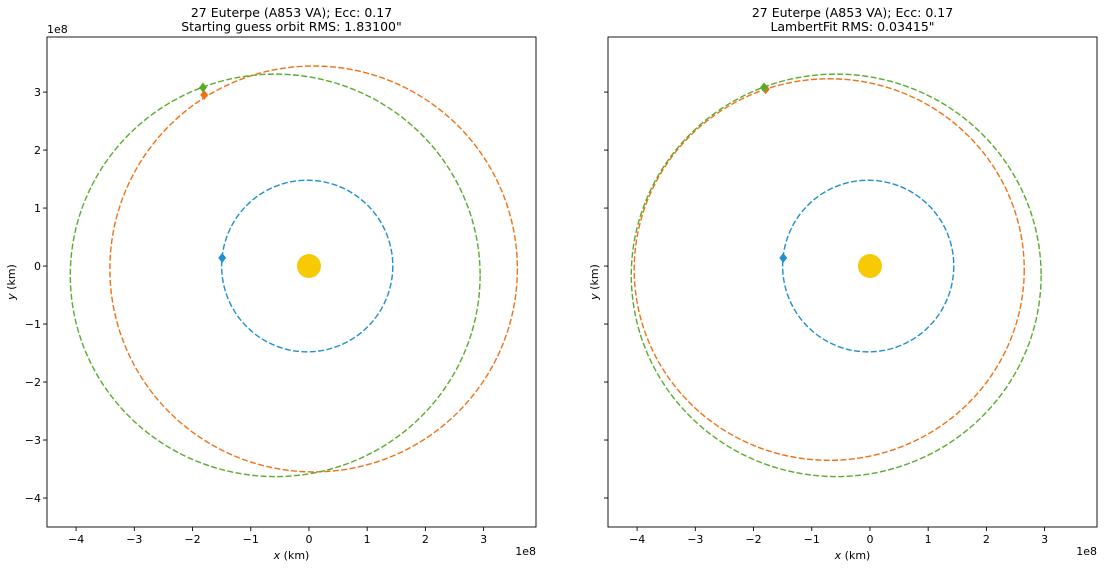  What do you see at coordinates (57, 29) in the screenshot?
I see `y-offset-text: 1e8` at bounding box center [57, 29].